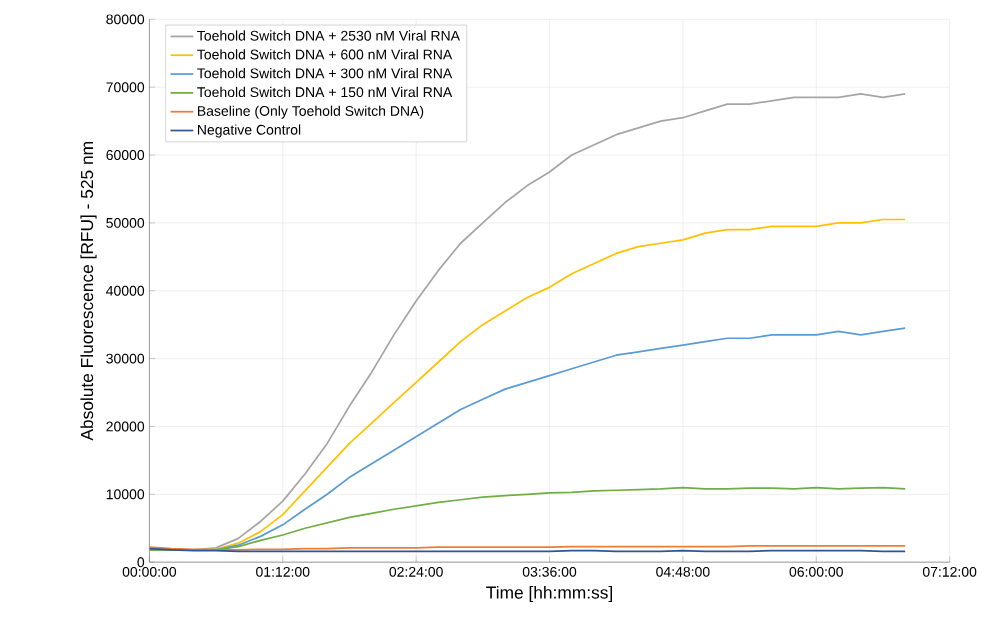 The image size is (1007, 630). What do you see at coordinates (416, 571) in the screenshot?
I see `x-tick-label: 02:24:00` at bounding box center [416, 571].